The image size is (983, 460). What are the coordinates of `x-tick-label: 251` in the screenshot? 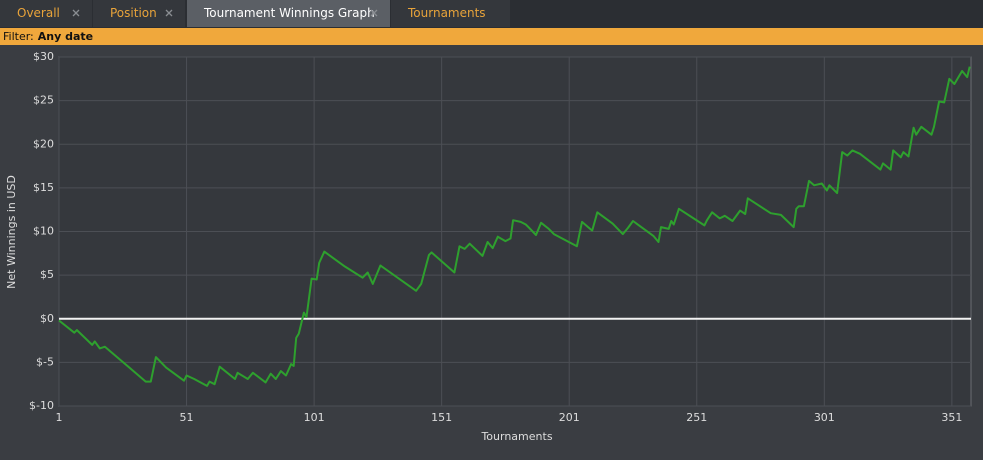 It's located at (696, 417).